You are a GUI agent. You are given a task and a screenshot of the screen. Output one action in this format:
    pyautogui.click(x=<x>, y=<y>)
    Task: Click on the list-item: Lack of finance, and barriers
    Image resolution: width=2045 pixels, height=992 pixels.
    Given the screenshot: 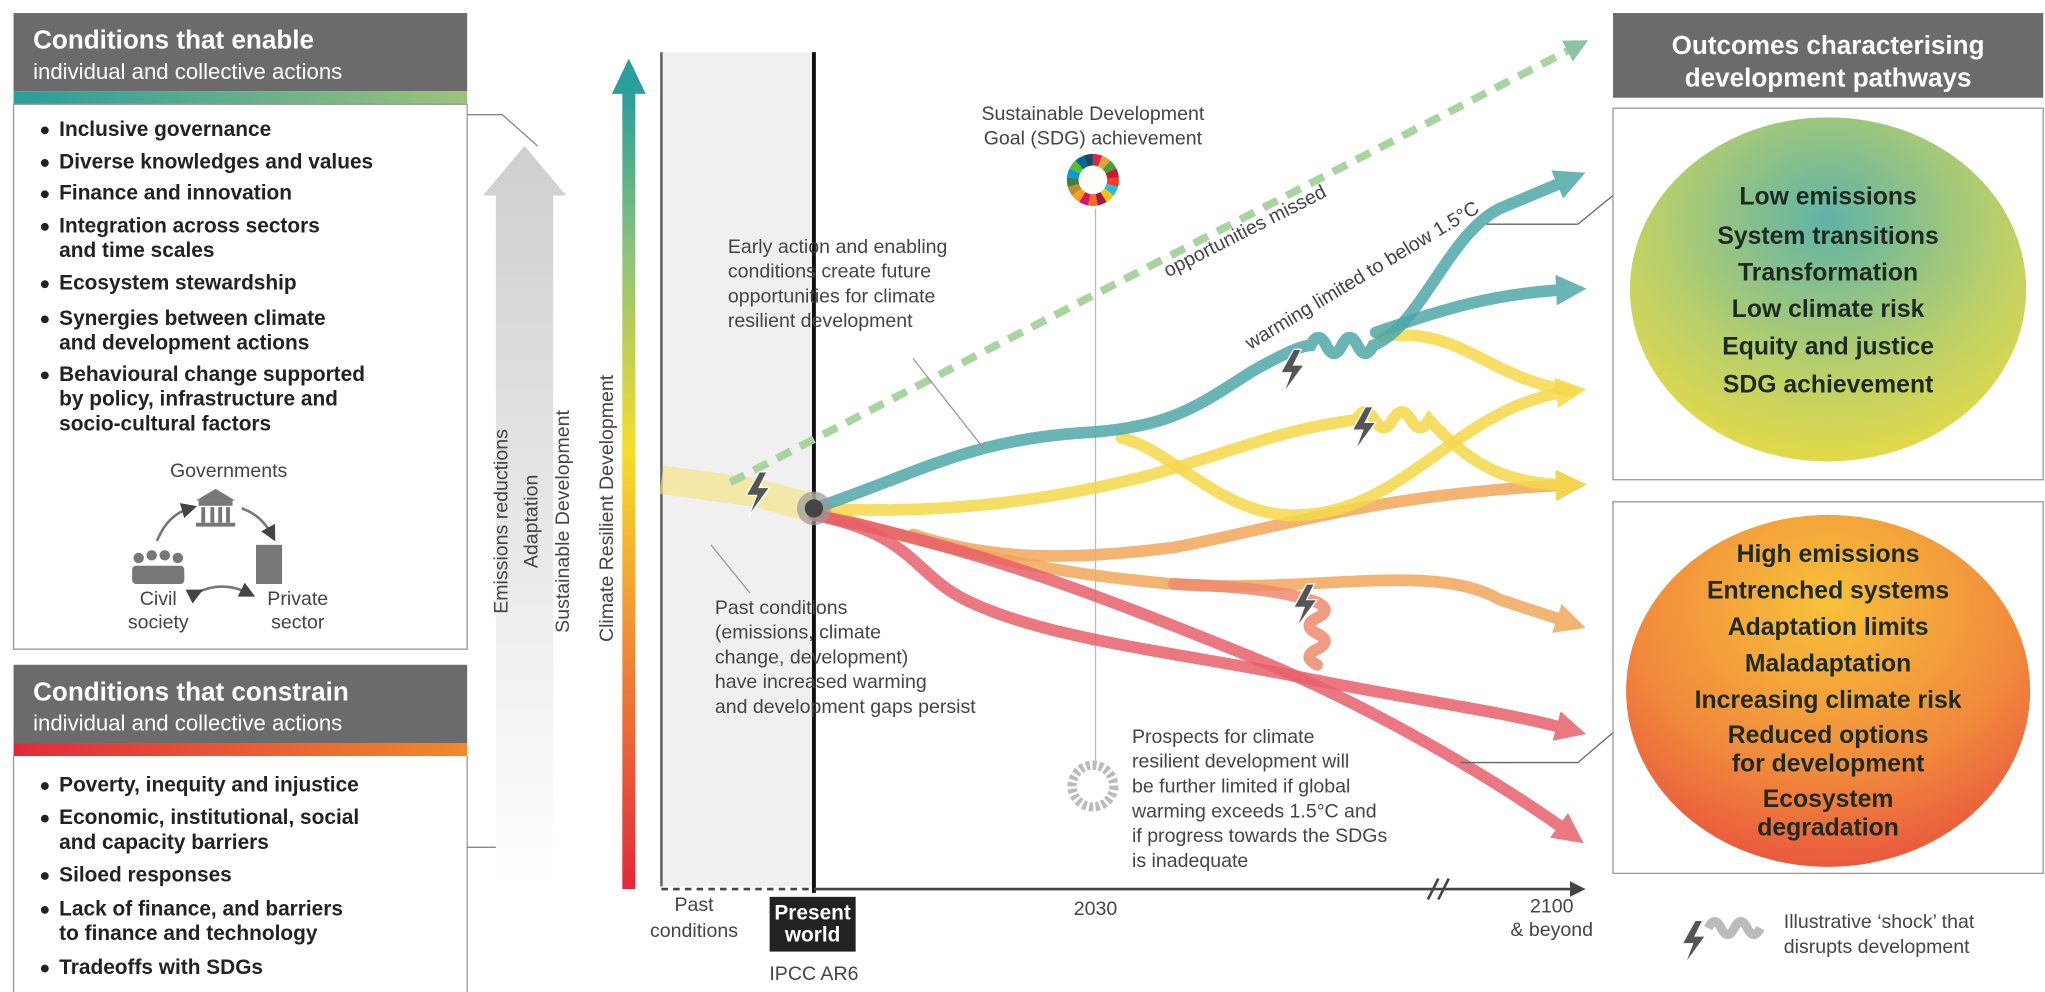 What is the action you would take?
    pyautogui.click(x=201, y=908)
    